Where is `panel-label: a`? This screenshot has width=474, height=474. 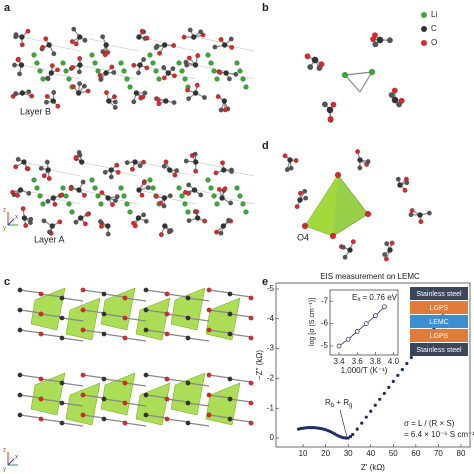 panel-label: a is located at coordinates (7, 8).